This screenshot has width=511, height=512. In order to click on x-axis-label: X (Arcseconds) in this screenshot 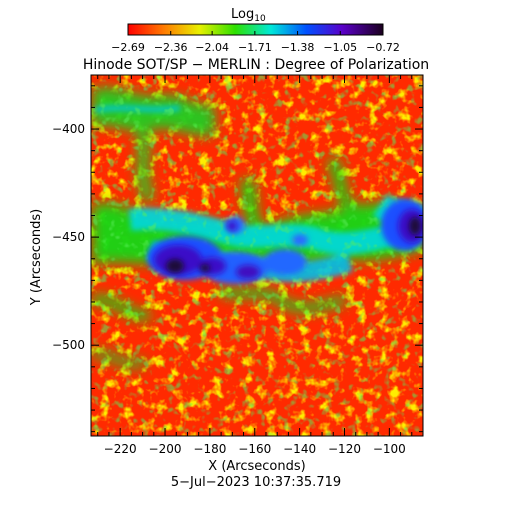, I will do `click(256, 466)`.